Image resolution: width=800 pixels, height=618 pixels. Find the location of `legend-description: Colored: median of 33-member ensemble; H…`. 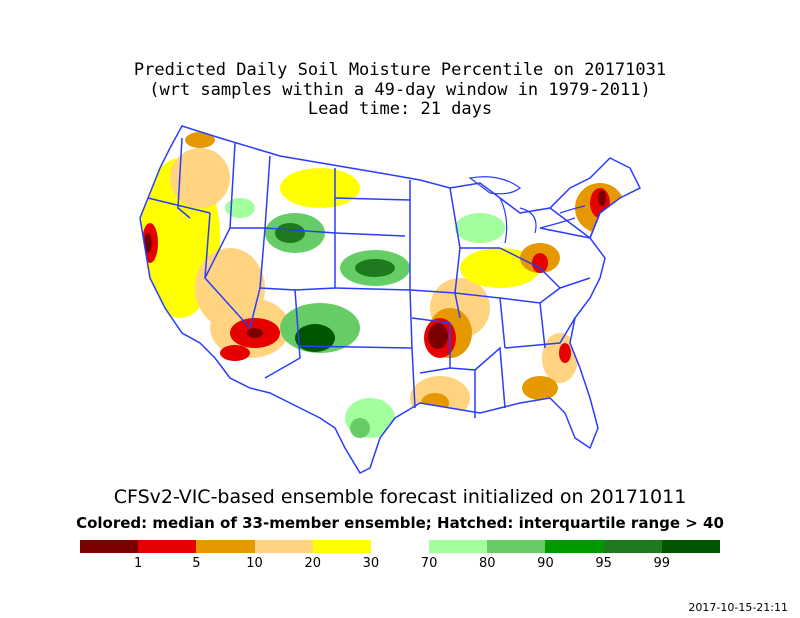

legend-description: Colored: median of 33-member ensemble; H… is located at coordinates (400, 523).